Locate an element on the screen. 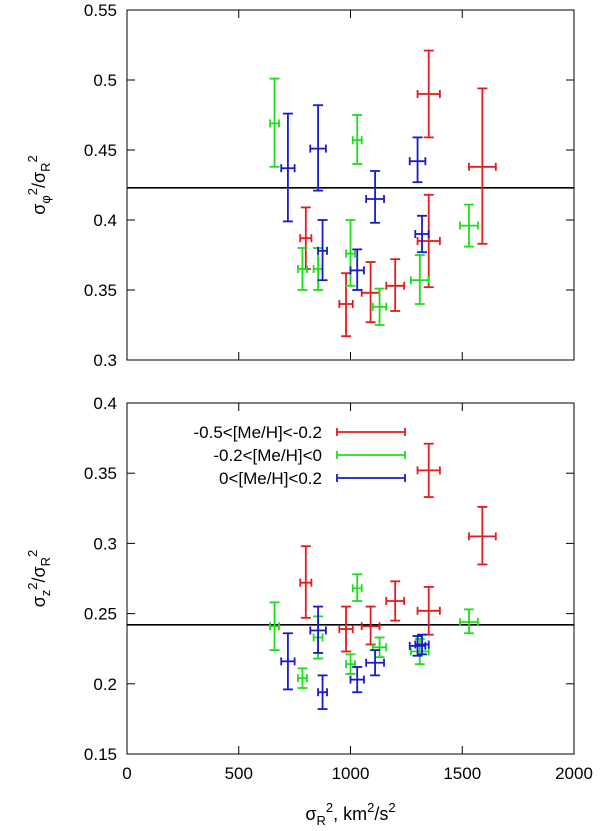 The image size is (600, 831). y-axis-label: σz2/σR2 is located at coordinates (39, 579).